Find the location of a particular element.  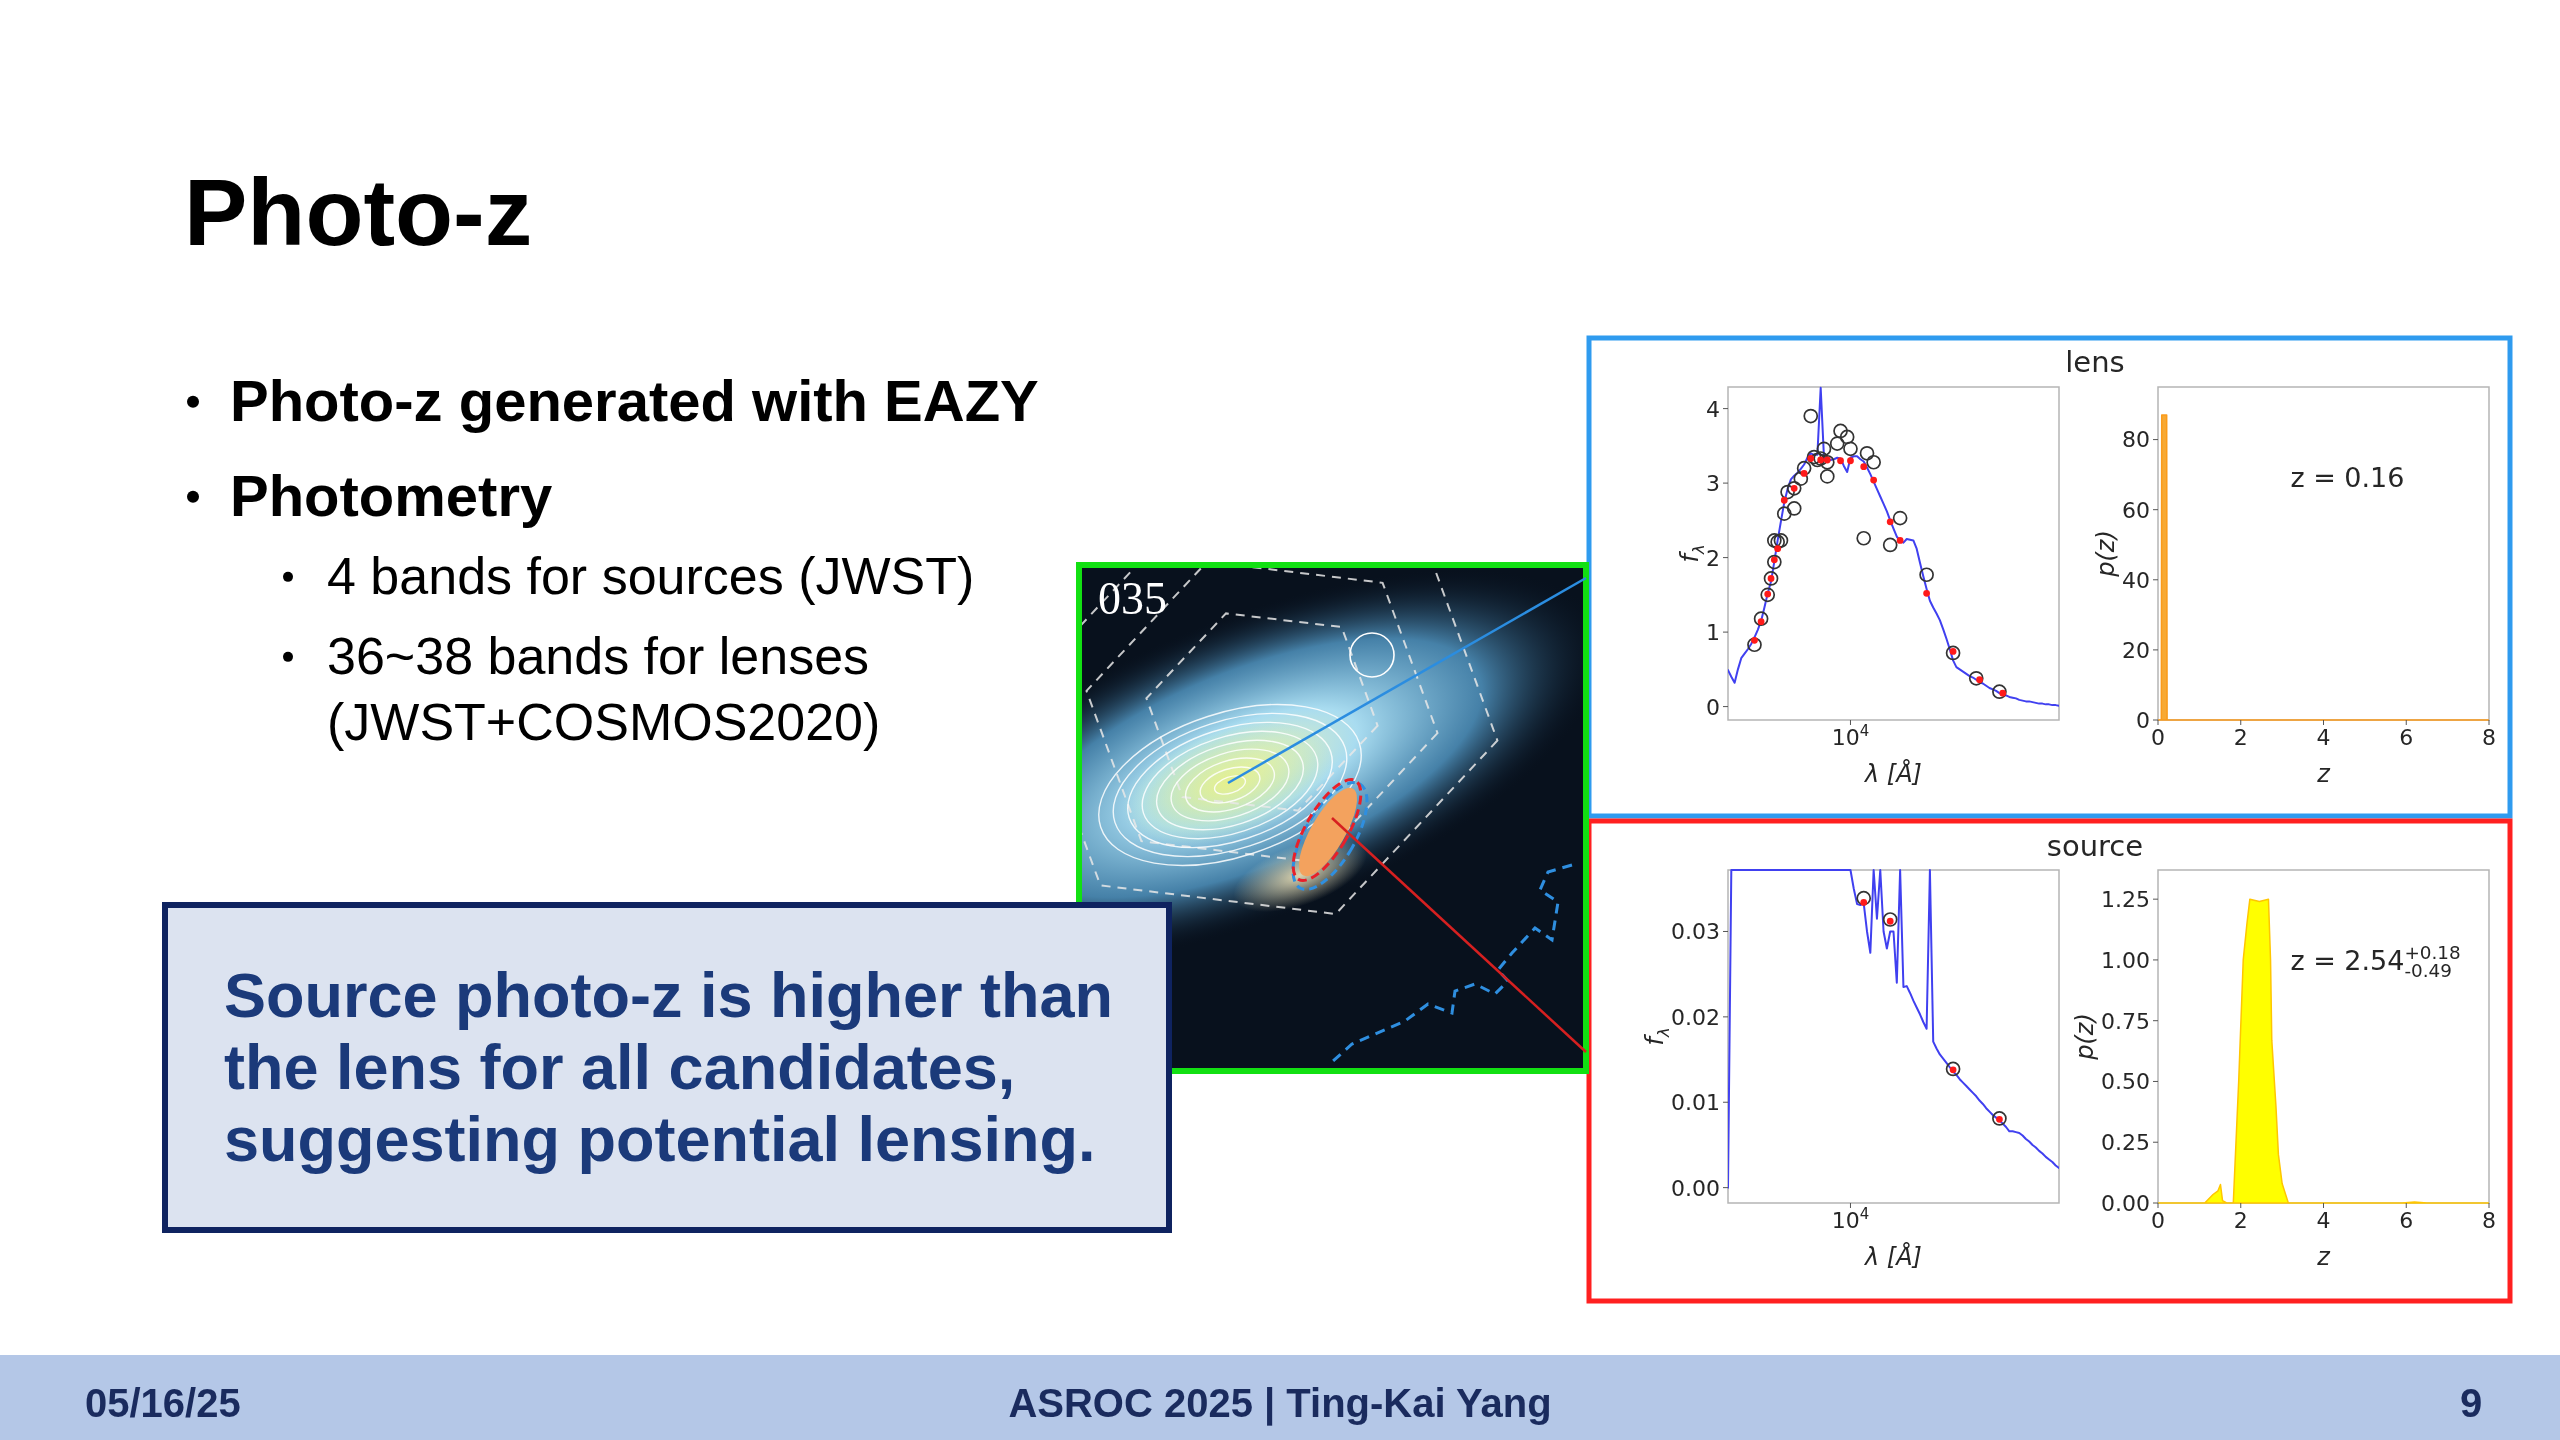

text: 36~38 bands for lenses (JWST+COSMOS2020) is located at coordinates (604, 689).